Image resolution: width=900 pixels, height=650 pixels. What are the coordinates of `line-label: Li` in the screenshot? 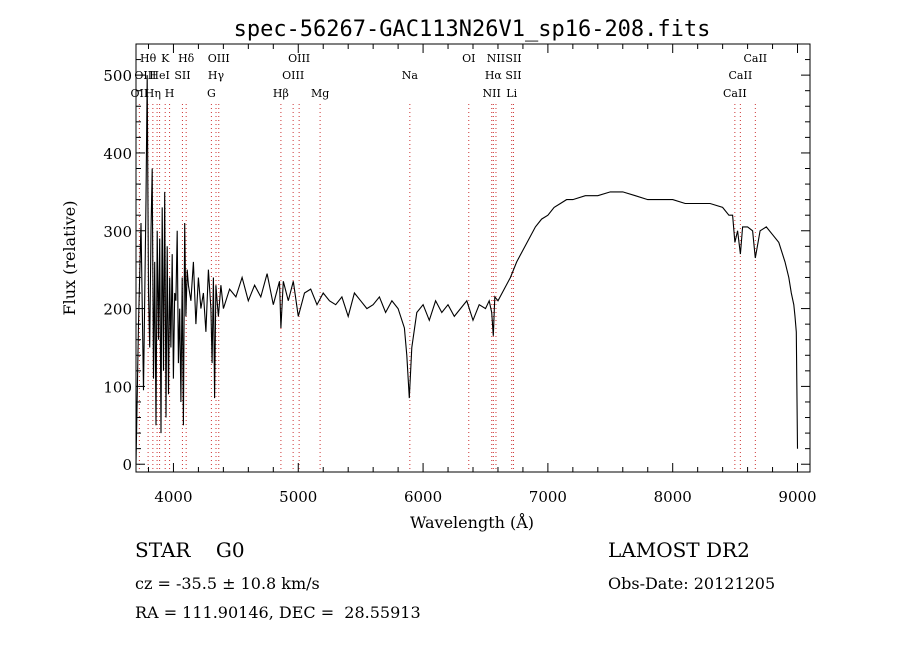 It's located at (511, 93).